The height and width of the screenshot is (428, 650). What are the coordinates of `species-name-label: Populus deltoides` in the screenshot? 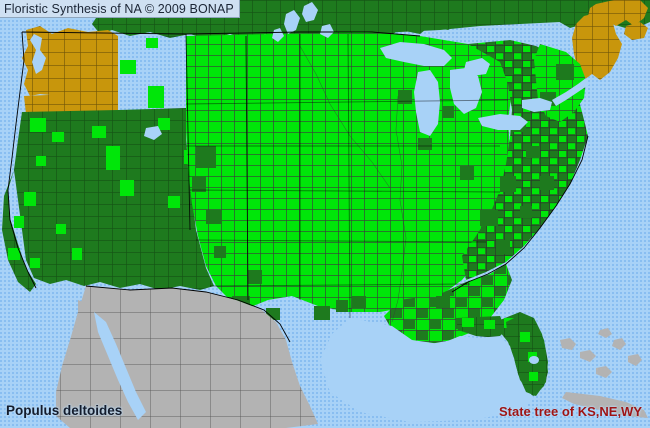 It's located at (64, 410).